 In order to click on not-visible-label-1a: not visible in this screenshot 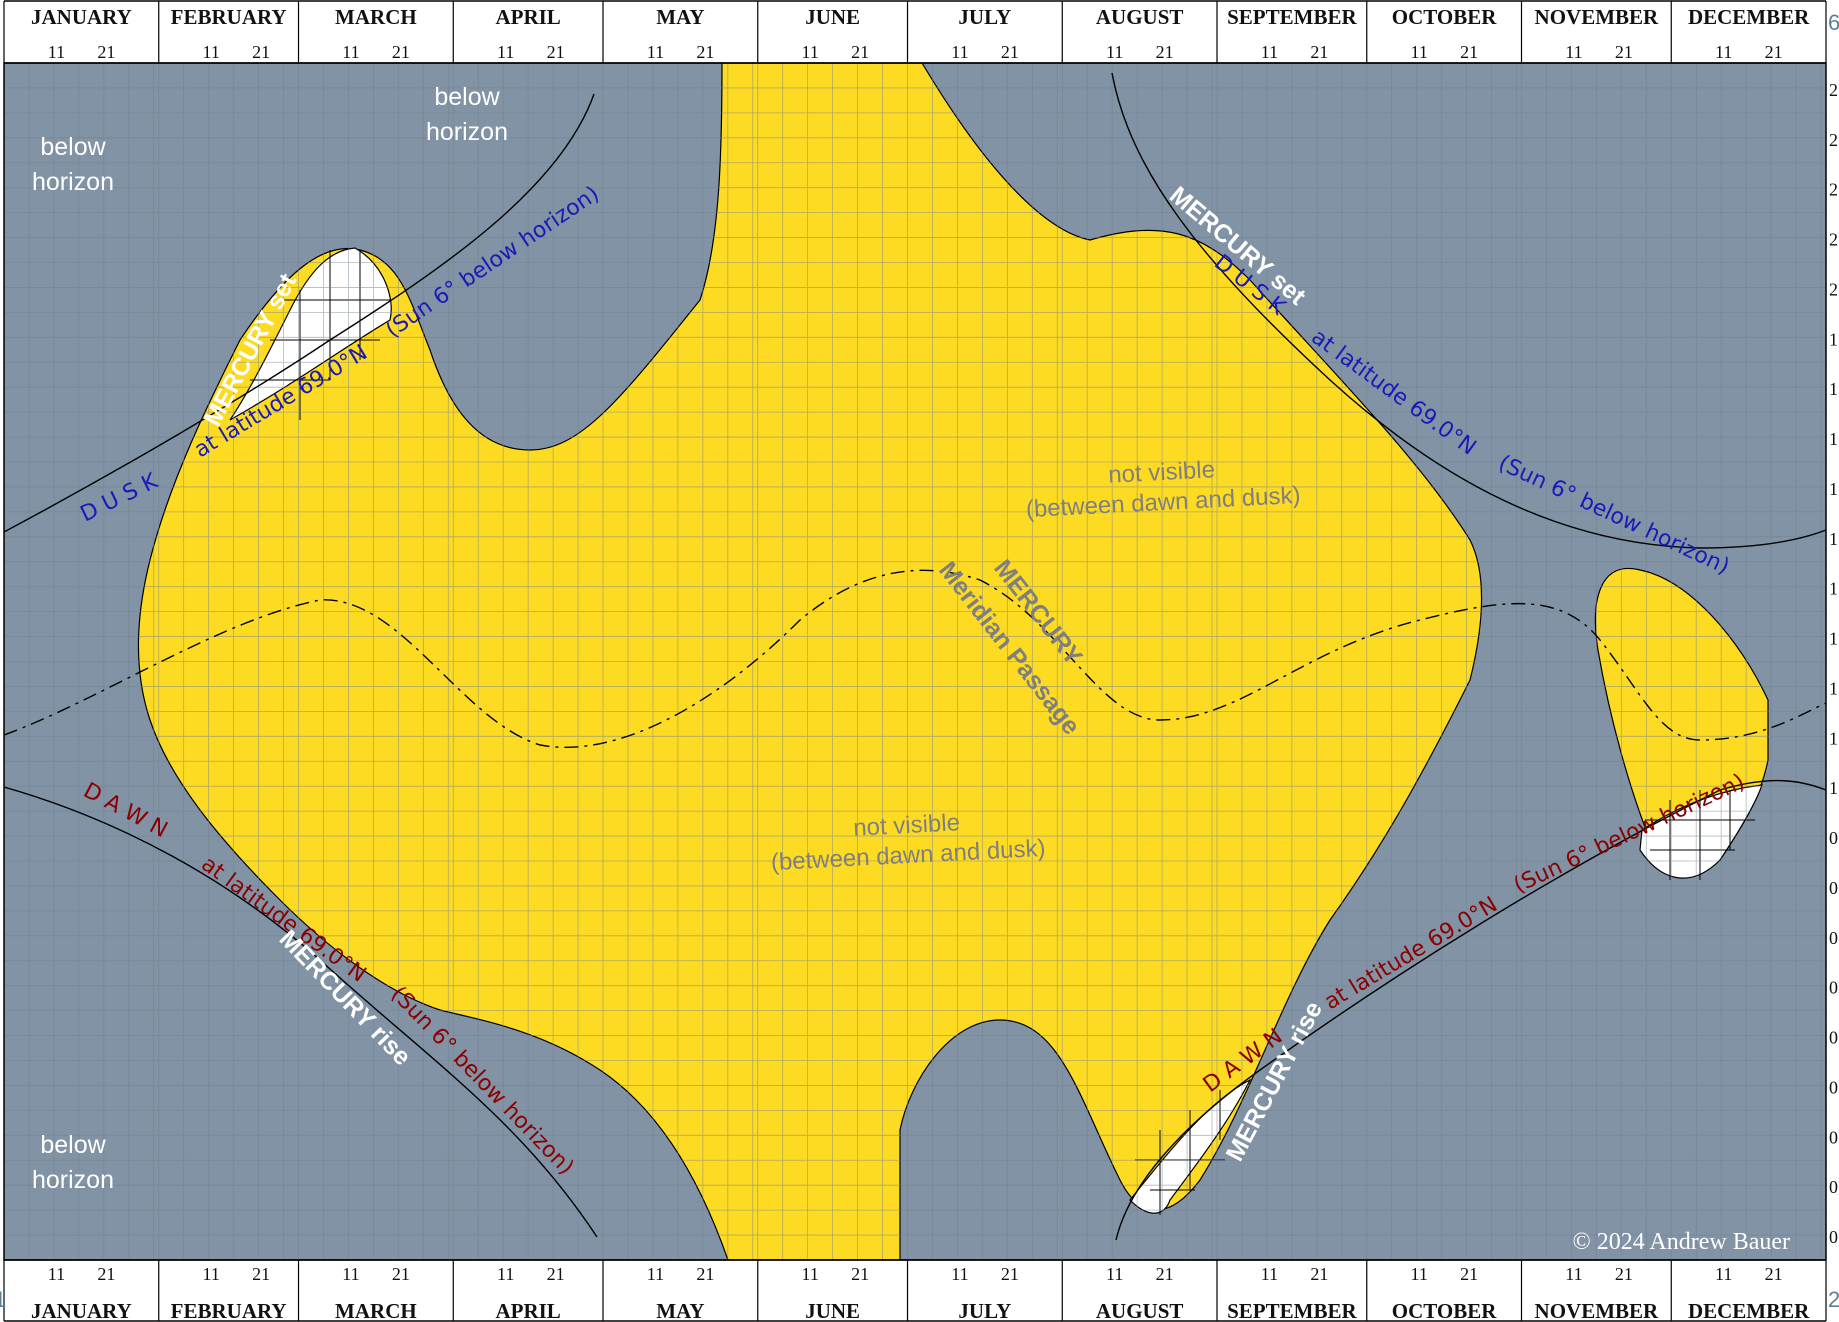, I will do `click(1162, 472)`.